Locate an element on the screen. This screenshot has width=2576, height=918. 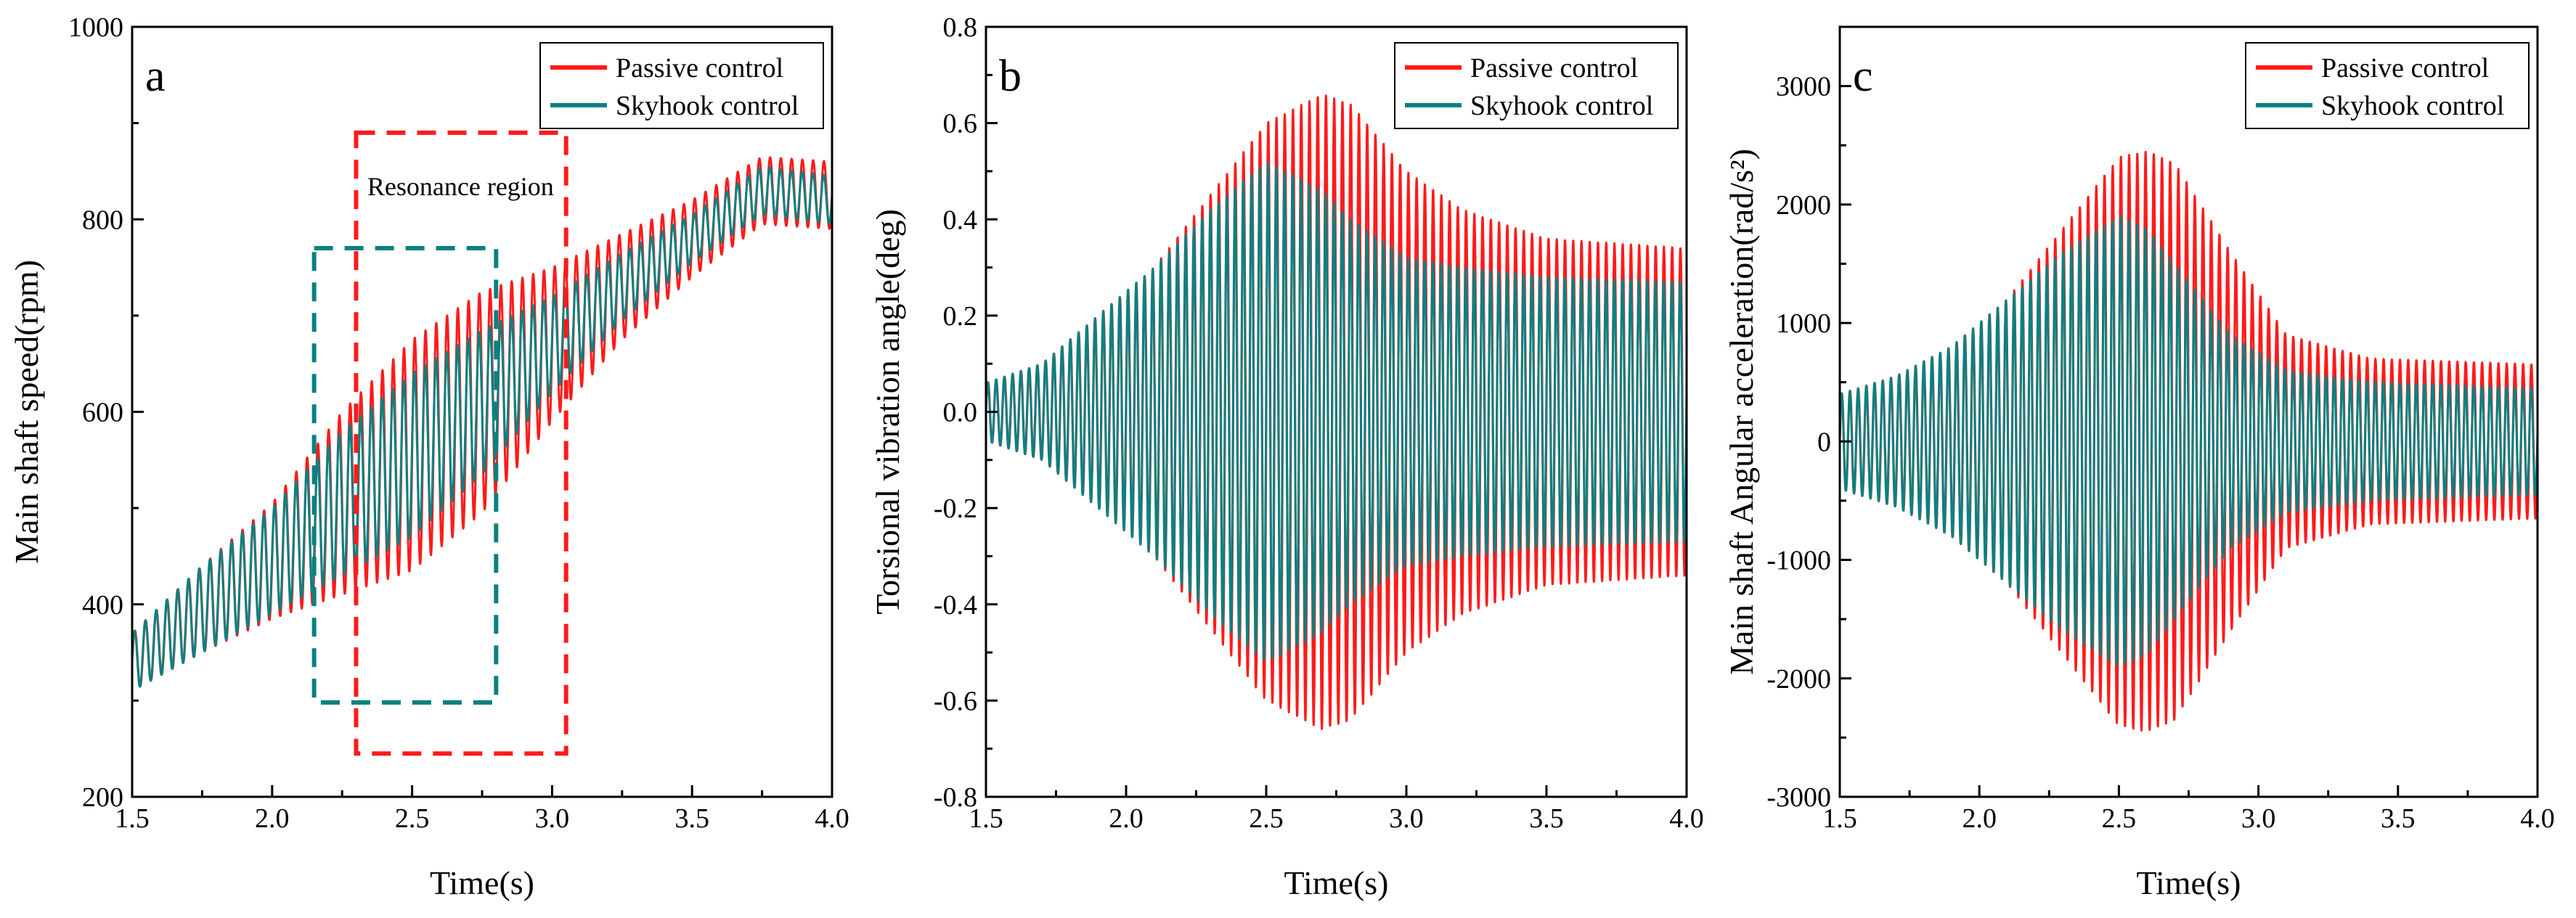
y-tick-label: 3000 is located at coordinates (1803, 87).